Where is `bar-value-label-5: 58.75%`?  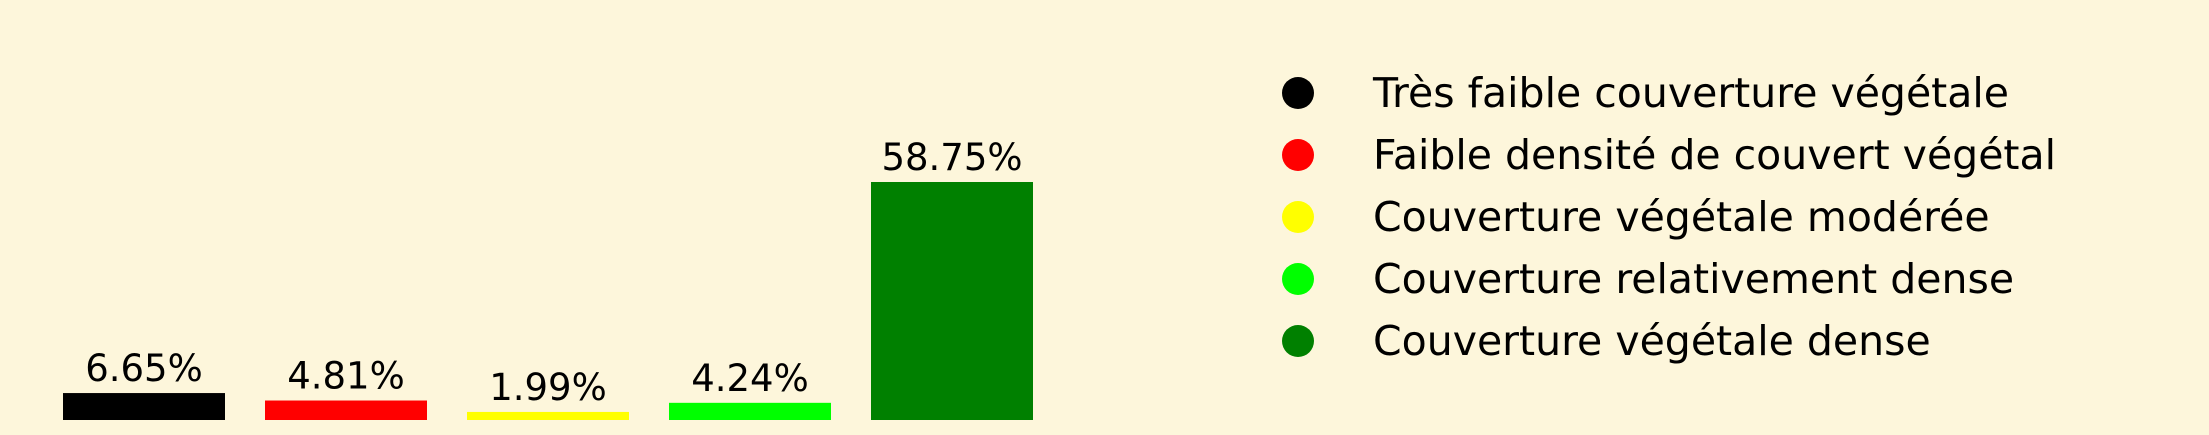
bar-value-label-5: 58.75% is located at coordinates (951, 157).